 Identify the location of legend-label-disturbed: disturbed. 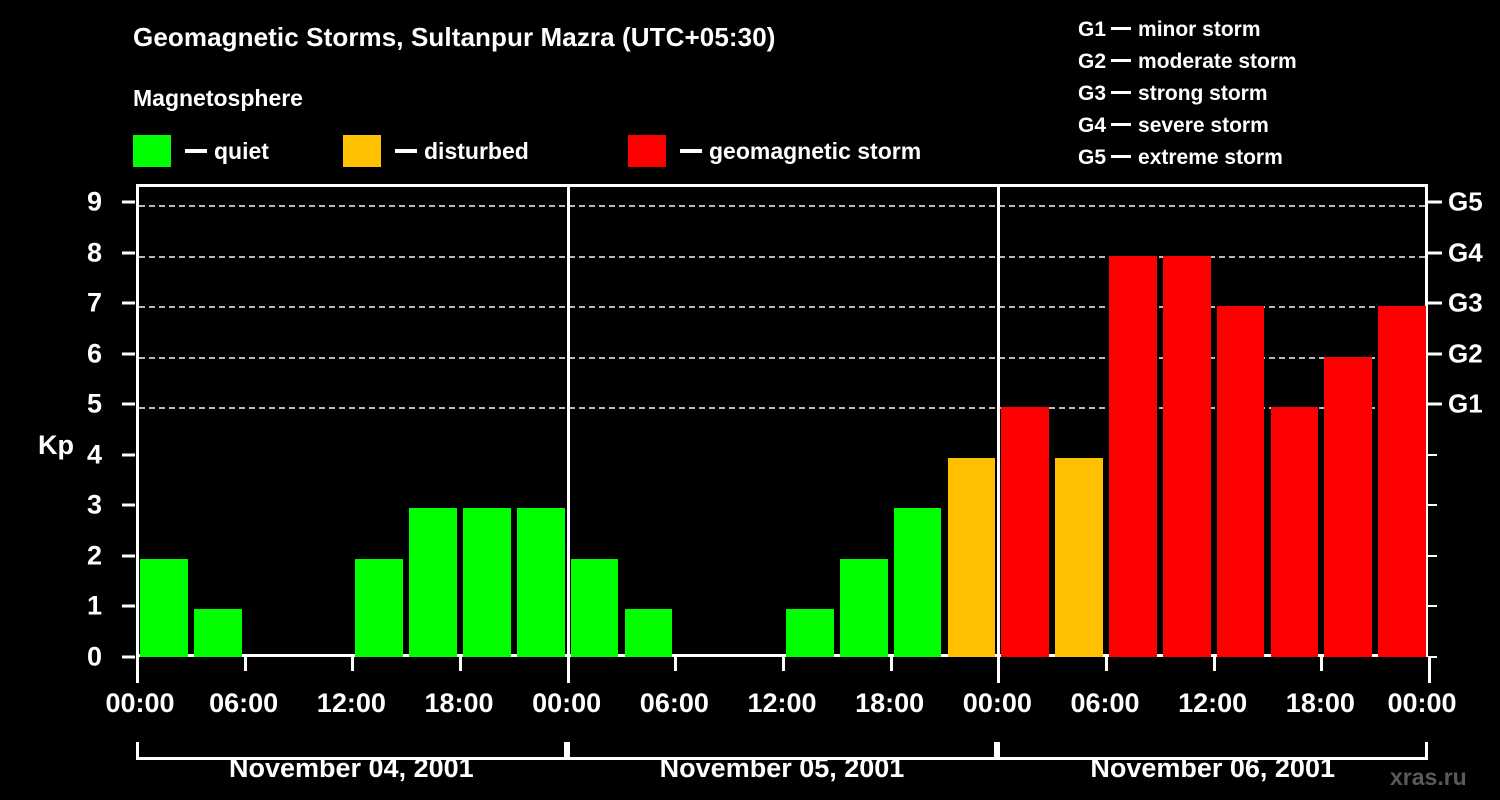
(476, 150).